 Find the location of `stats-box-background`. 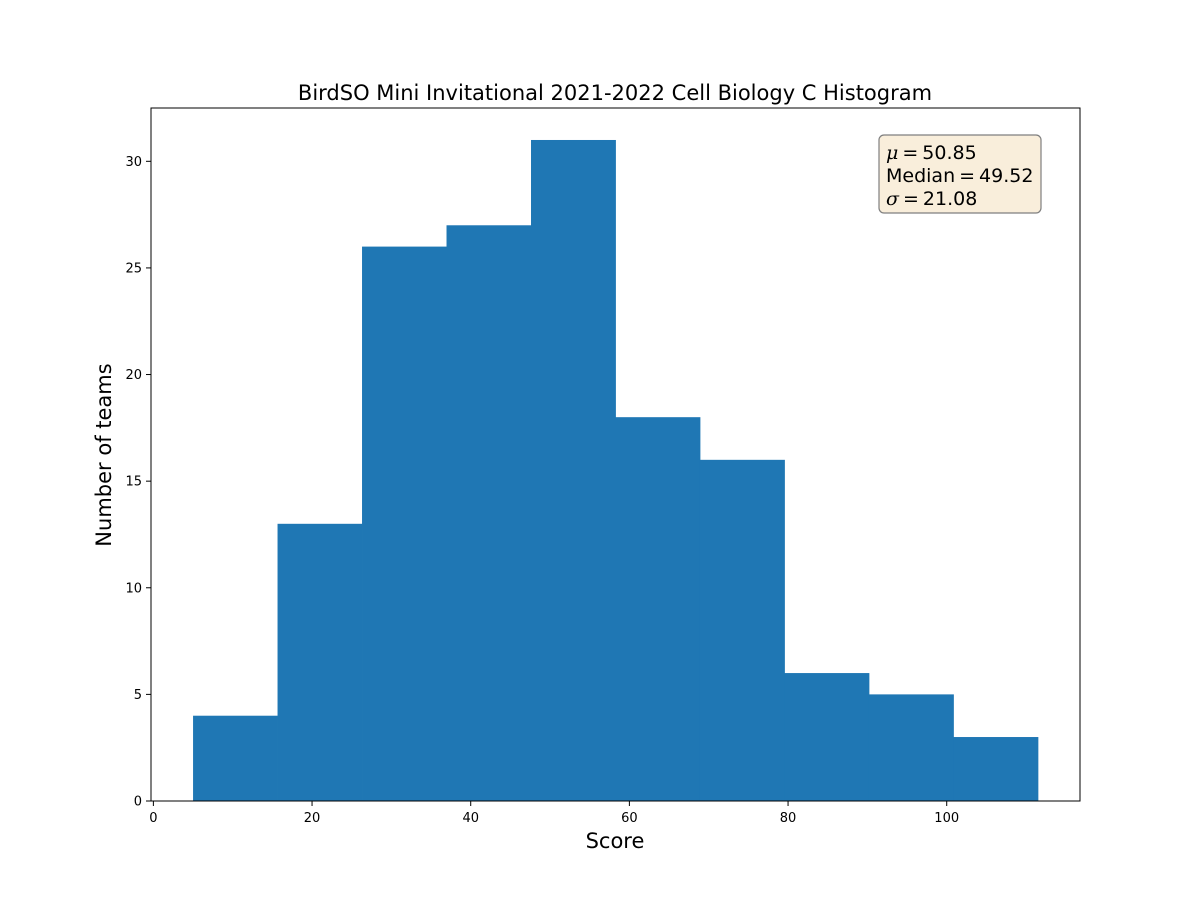

stats-box-background is located at coordinates (960, 174).